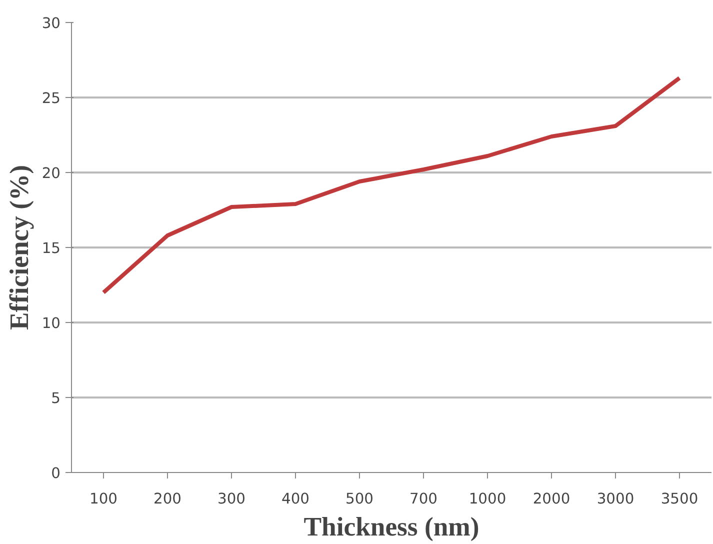 The height and width of the screenshot is (544, 713). Describe the element at coordinates (679, 499) in the screenshot. I see `x-tick-label: 3500` at that location.